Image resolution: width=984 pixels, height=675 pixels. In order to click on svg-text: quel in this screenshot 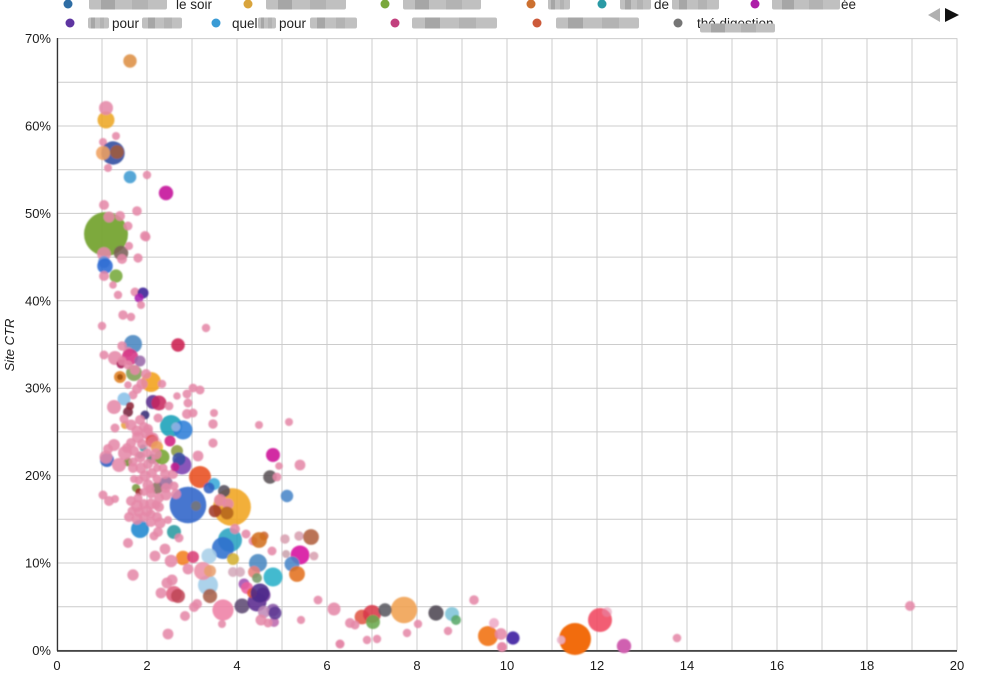, I will do `click(245, 23)`.